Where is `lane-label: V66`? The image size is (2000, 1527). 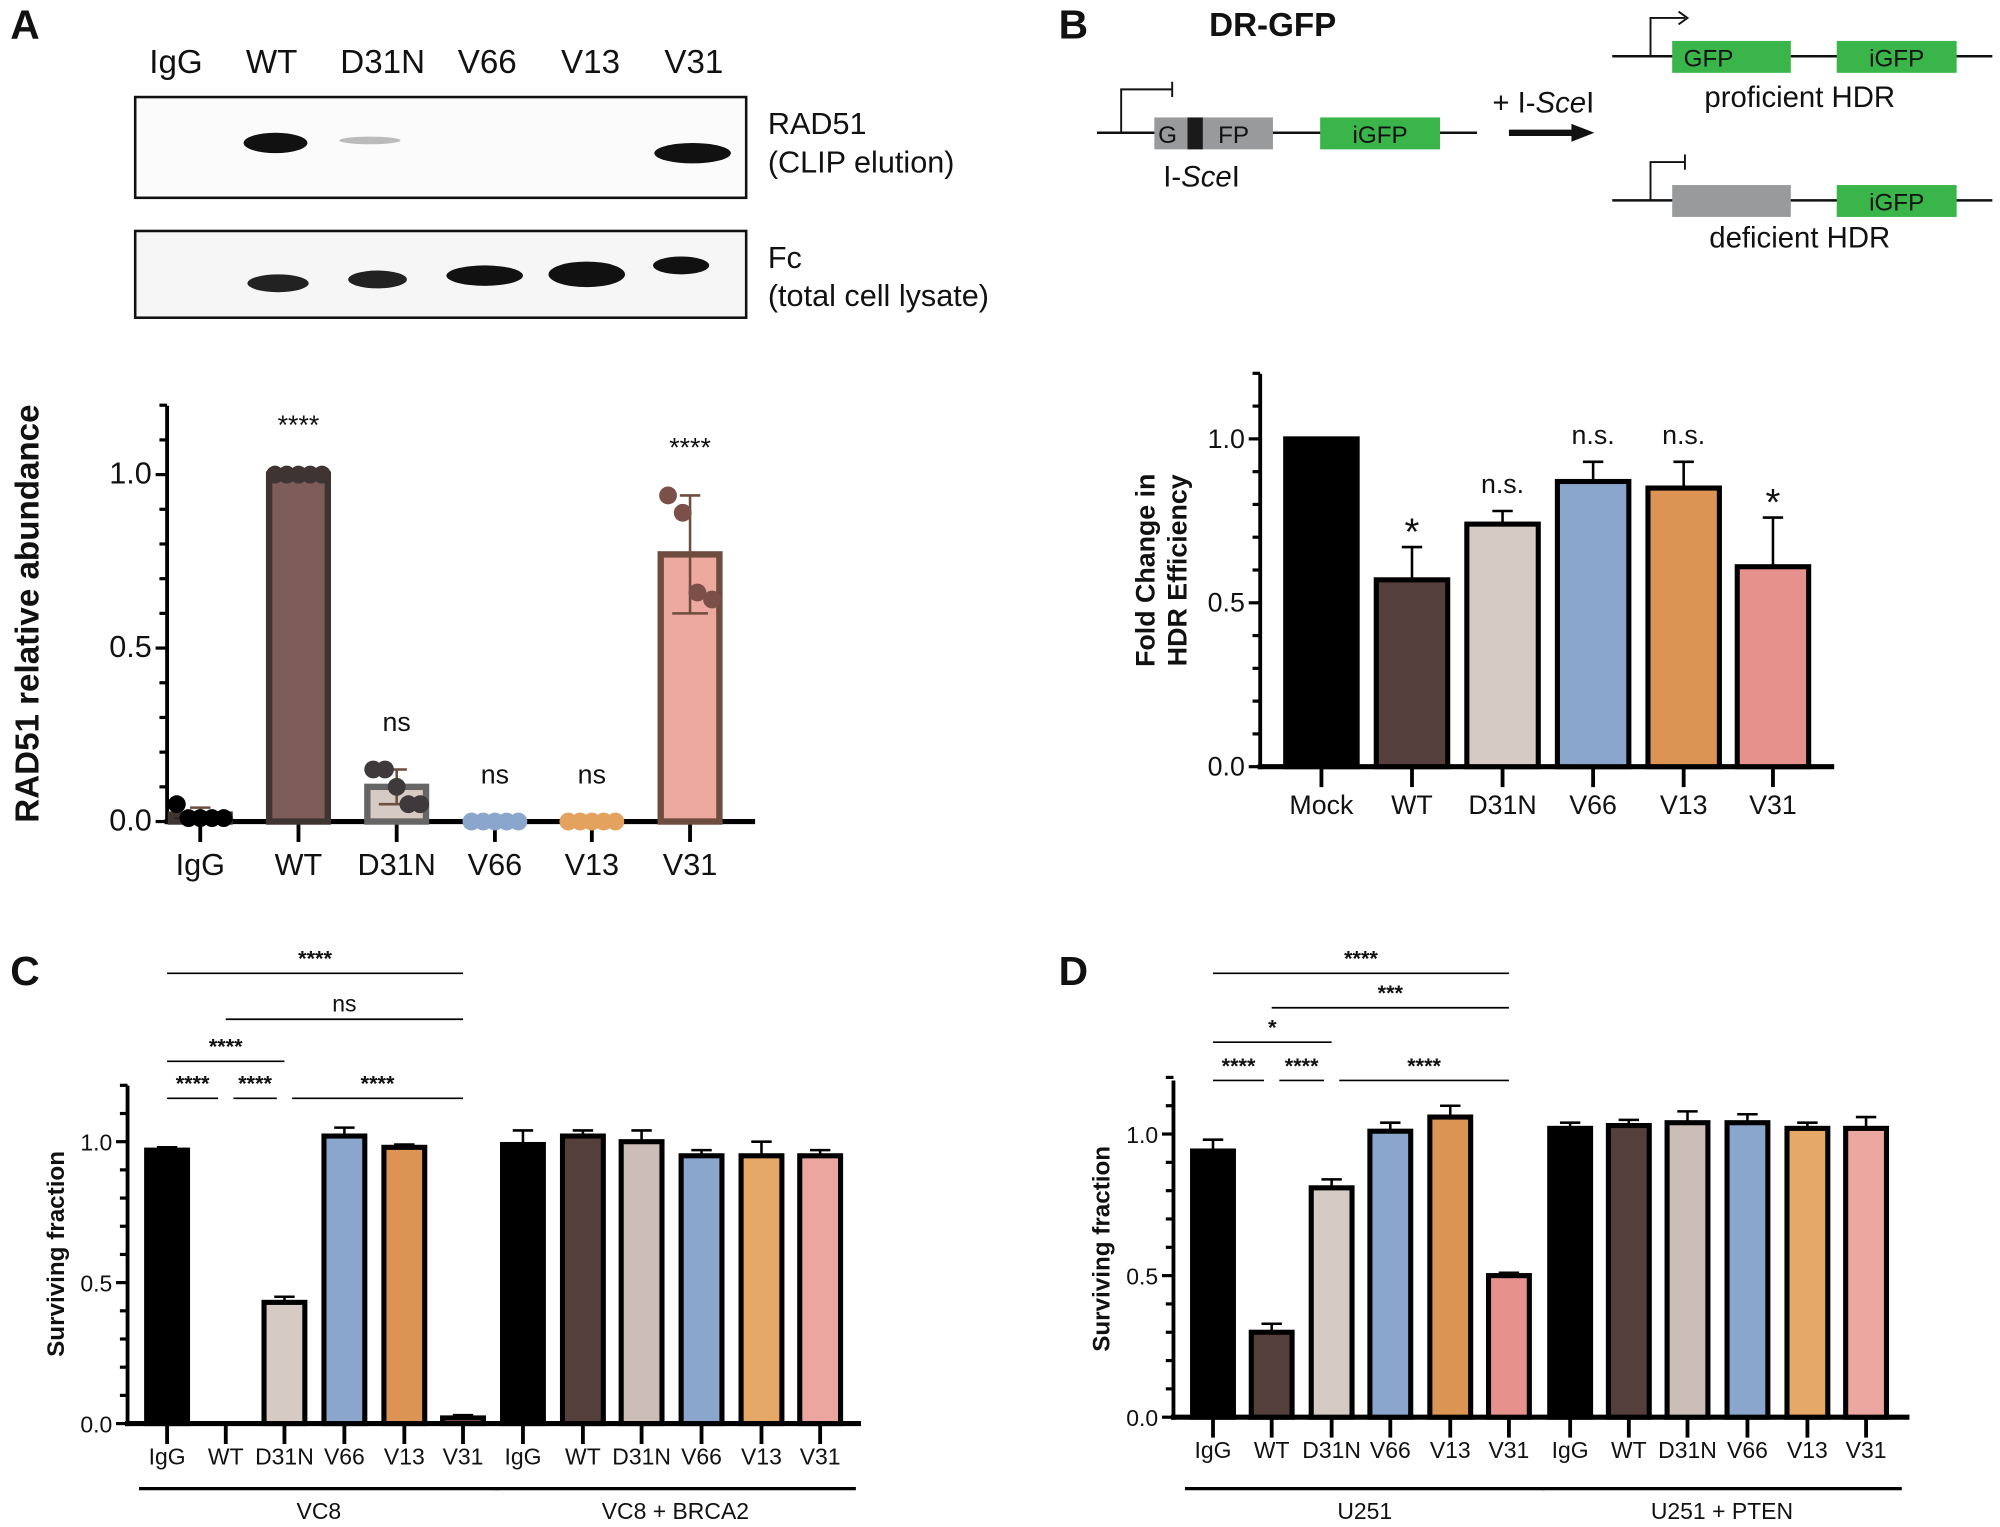 lane-label: V66 is located at coordinates (487, 62).